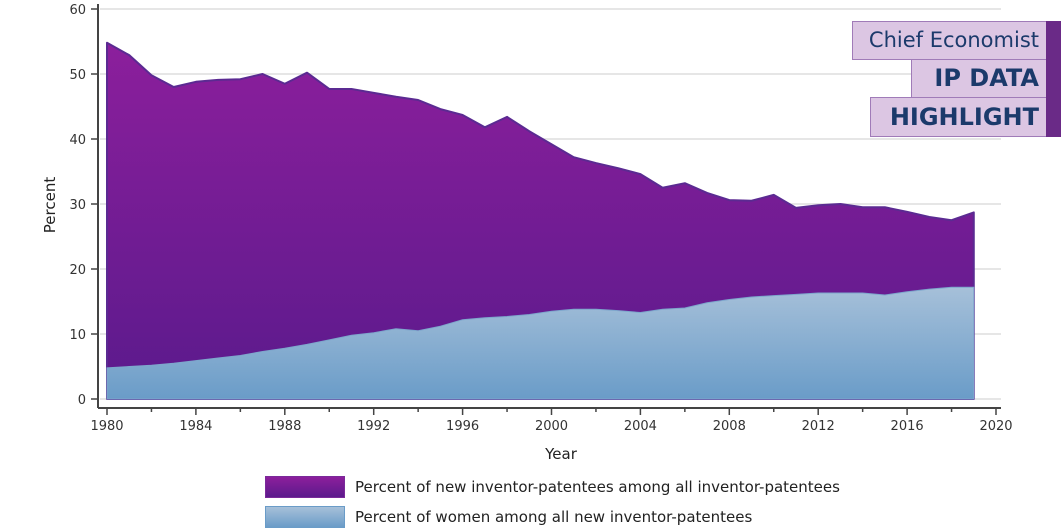  What do you see at coordinates (77, 10) in the screenshot?
I see `y-tick-label: 60` at bounding box center [77, 10].